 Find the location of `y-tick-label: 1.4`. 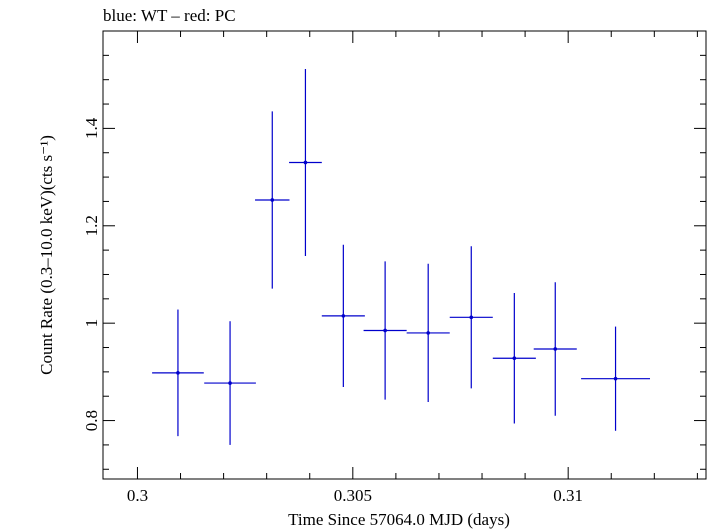

y-tick-label: 1.4 is located at coordinates (91, 128).